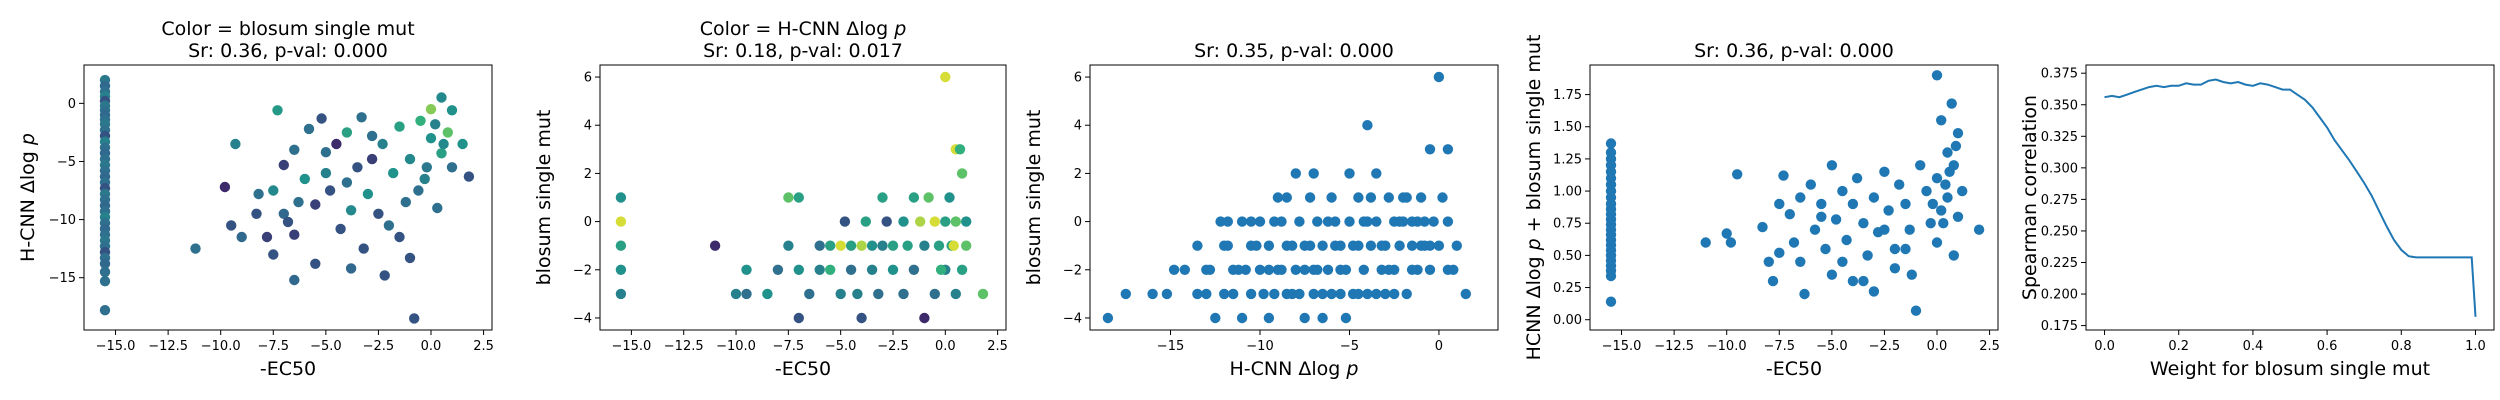  I want to click on y-tick-label: 0.375, so click(2059, 74).